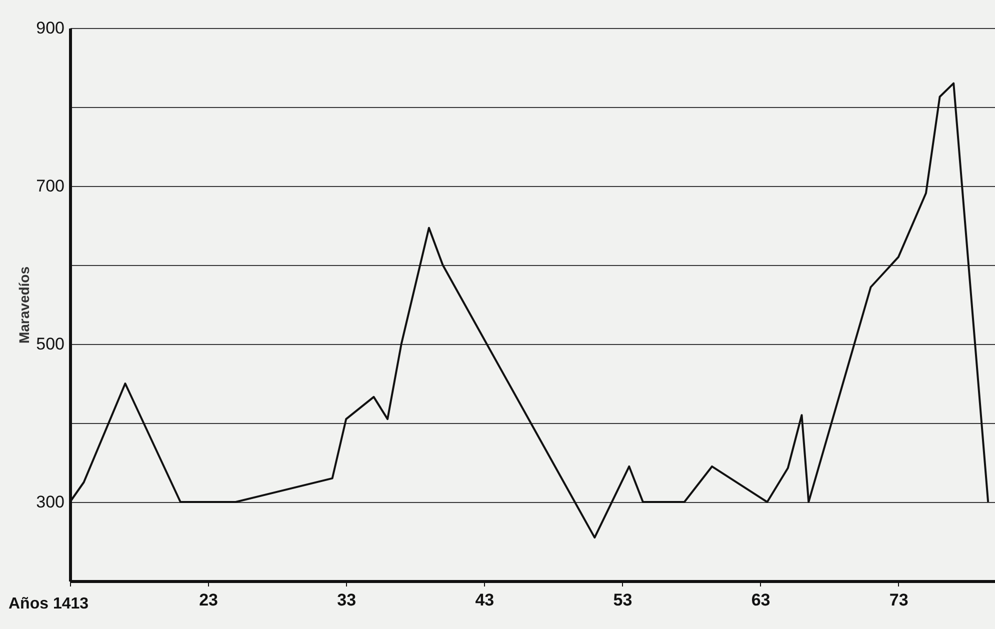 The height and width of the screenshot is (629, 995). What do you see at coordinates (484, 600) in the screenshot?
I see `x-tick-label: 43` at bounding box center [484, 600].